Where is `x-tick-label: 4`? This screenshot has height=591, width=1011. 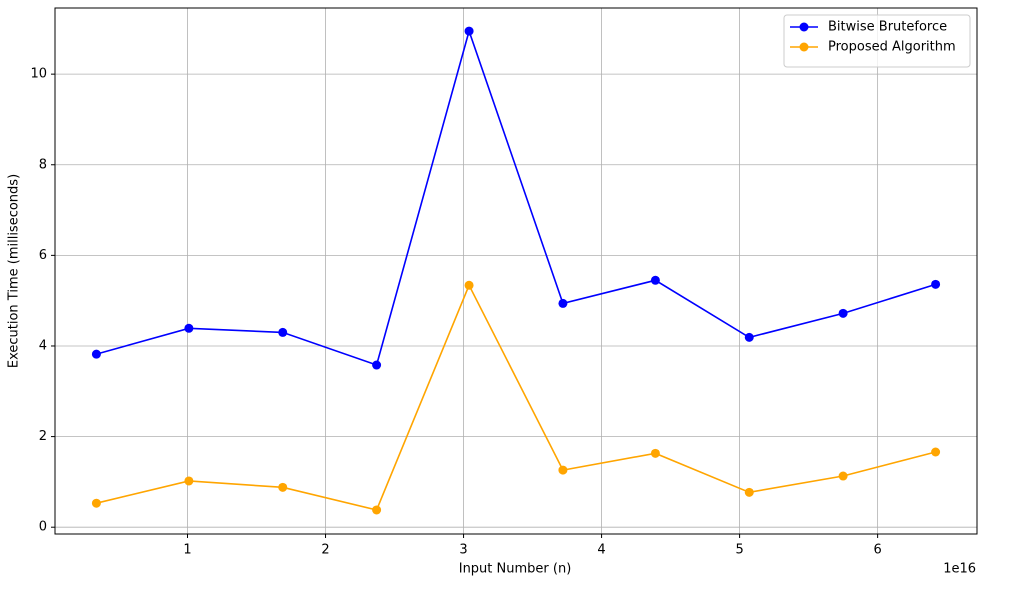
x-tick-label: 4 is located at coordinates (601, 550).